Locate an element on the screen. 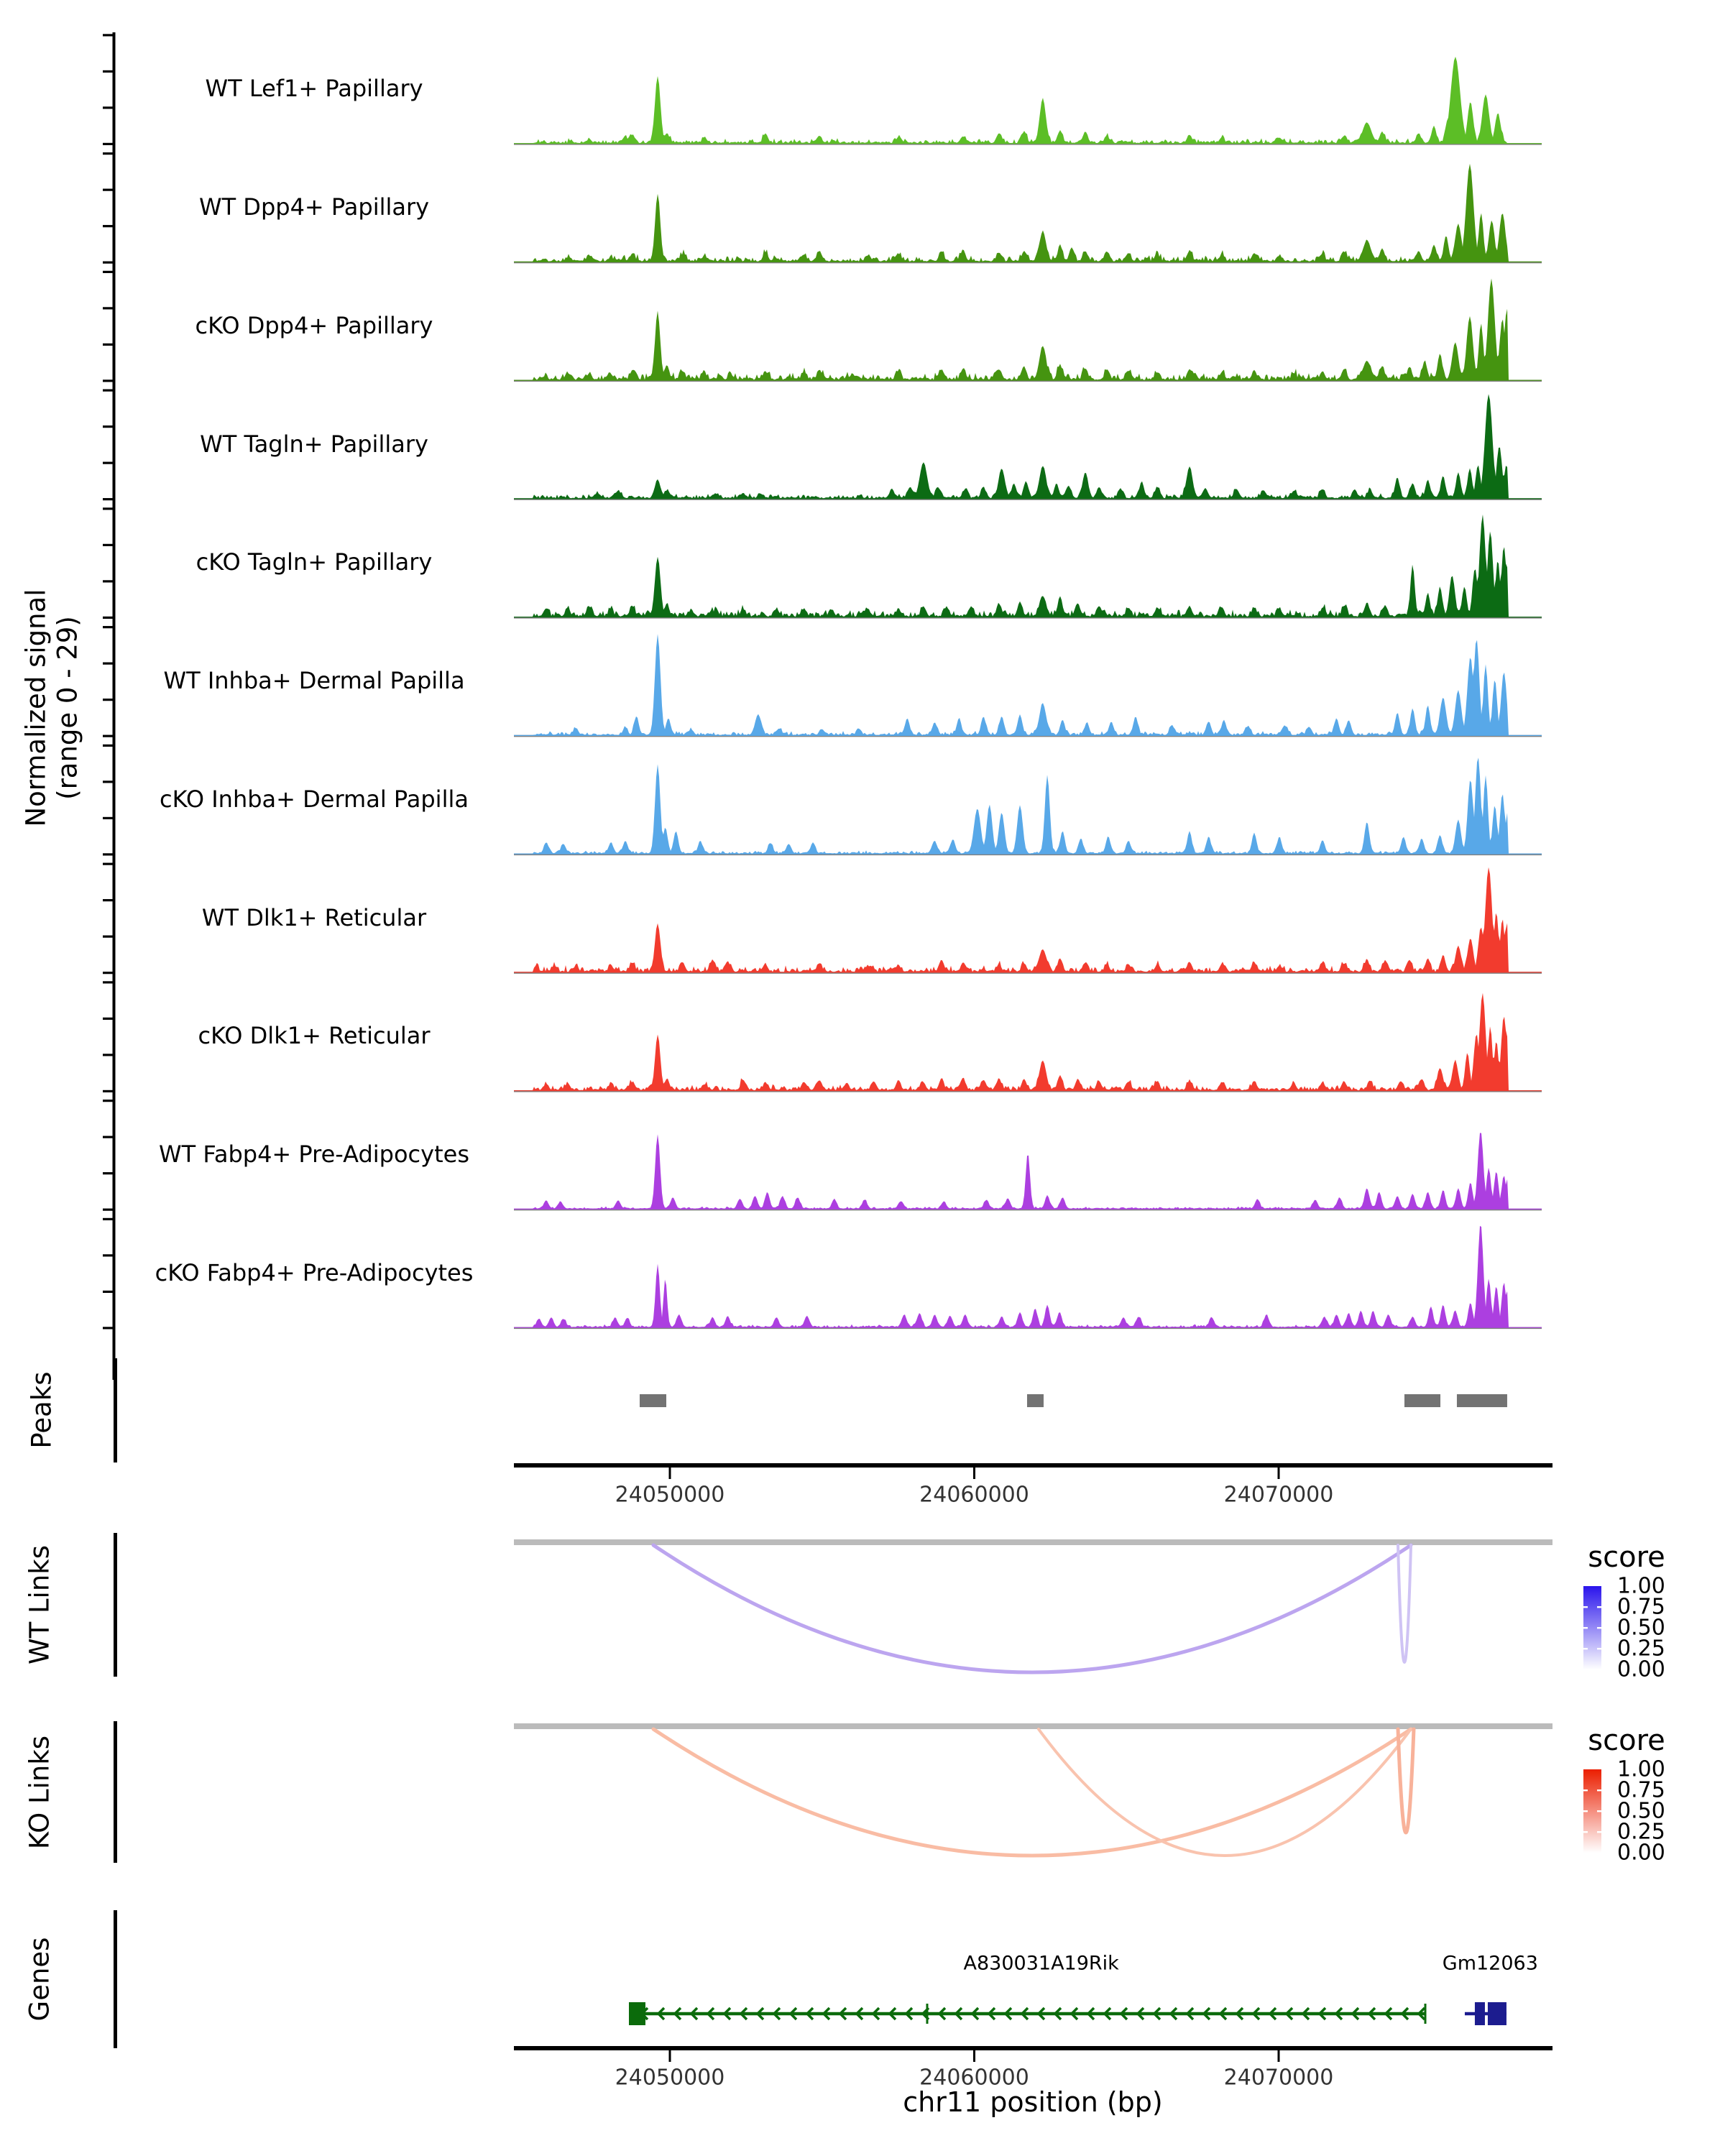 Image resolution: width=1725 pixels, height=2156 pixels. wt-legend-tick-label: 0.50 is located at coordinates (1641, 1628).